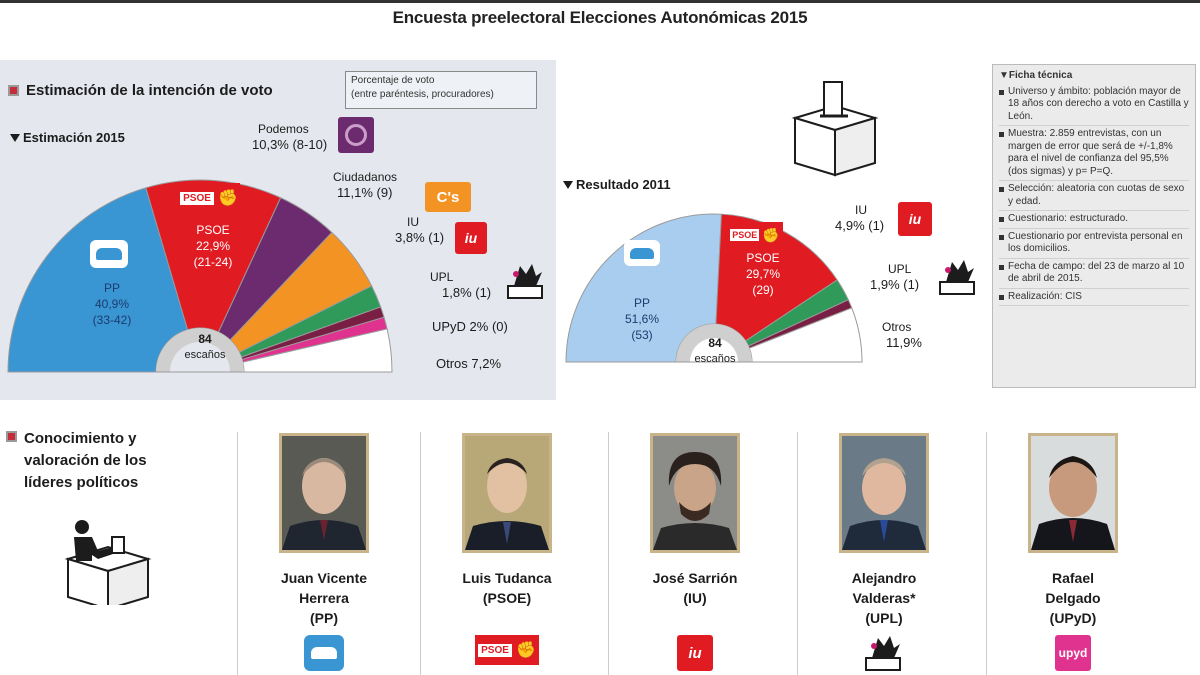  Describe the element at coordinates (1073, 653) in the screenshot. I see `upyd-logo-icon: upyd` at that location.